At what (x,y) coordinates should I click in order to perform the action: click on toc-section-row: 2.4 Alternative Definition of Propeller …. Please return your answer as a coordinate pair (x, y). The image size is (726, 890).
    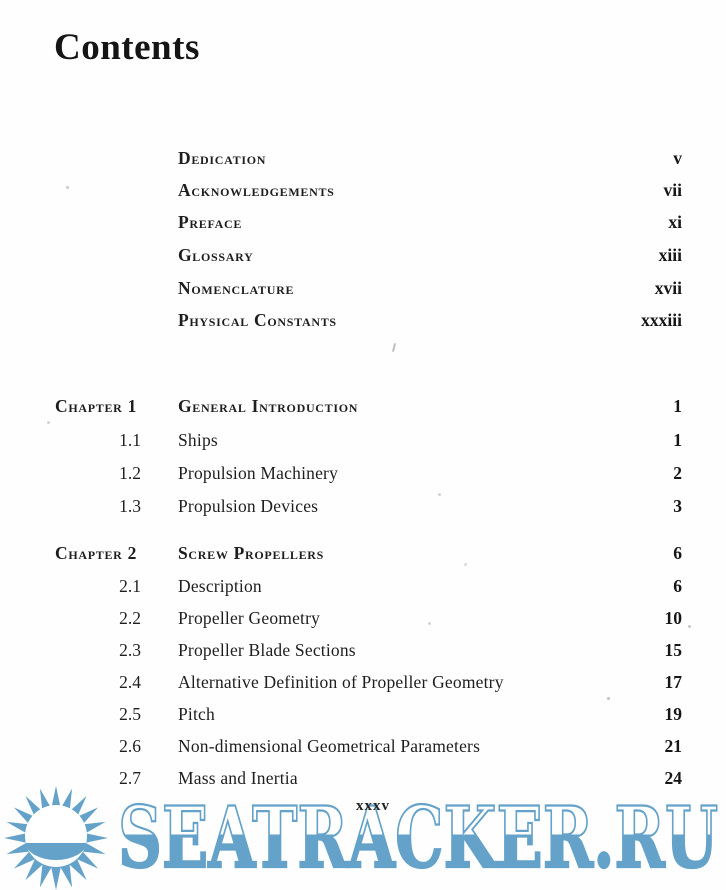
    Looking at the image, I should click on (363, 685).